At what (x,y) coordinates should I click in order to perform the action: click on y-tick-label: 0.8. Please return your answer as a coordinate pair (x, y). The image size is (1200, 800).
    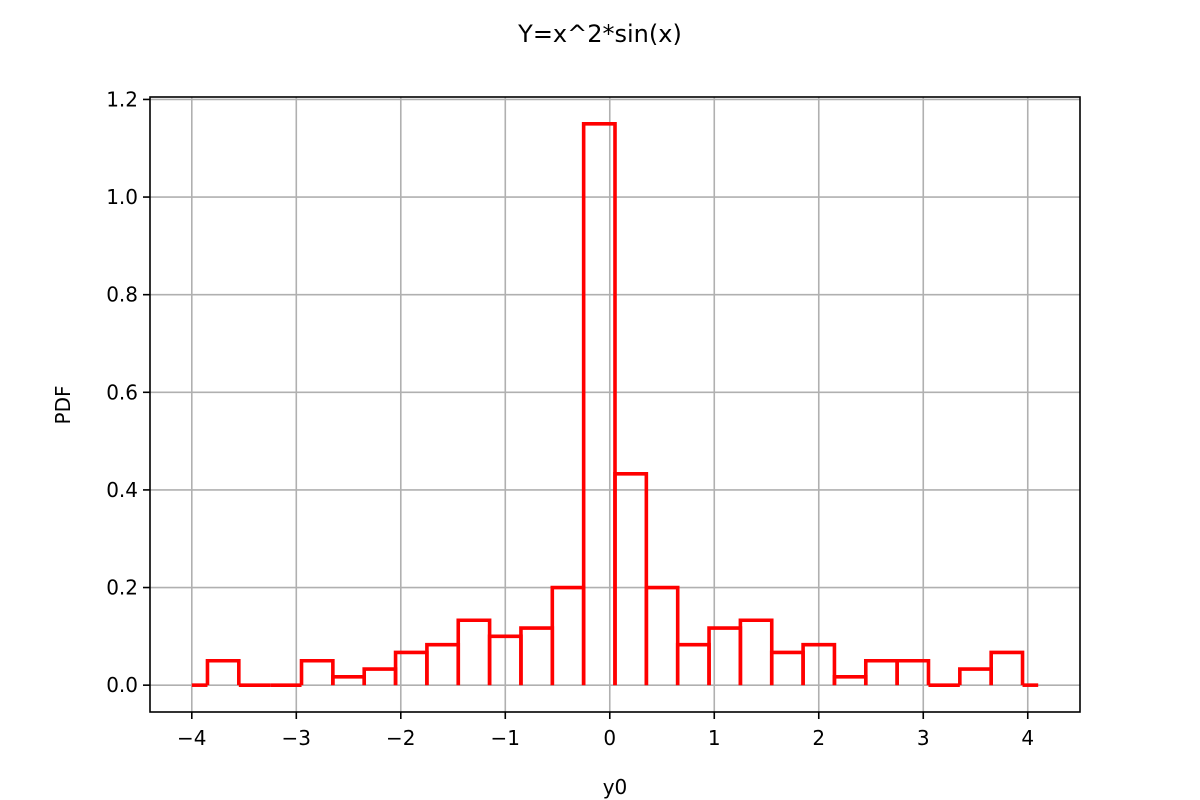
    Looking at the image, I should click on (122, 295).